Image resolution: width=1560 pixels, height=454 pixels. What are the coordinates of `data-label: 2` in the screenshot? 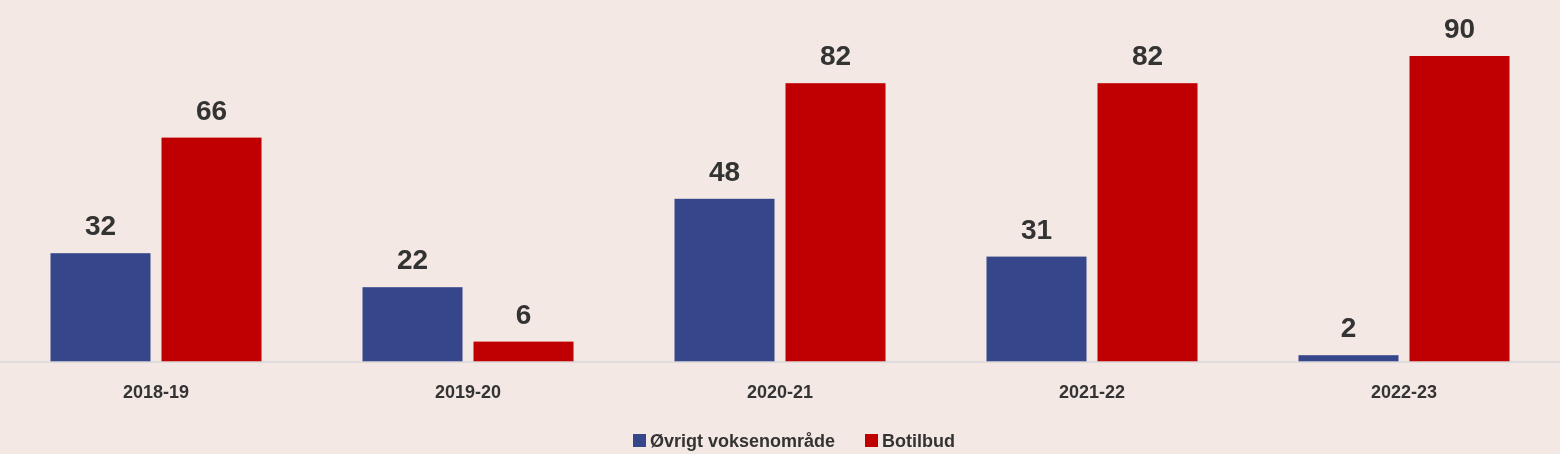 It's located at (1348, 328).